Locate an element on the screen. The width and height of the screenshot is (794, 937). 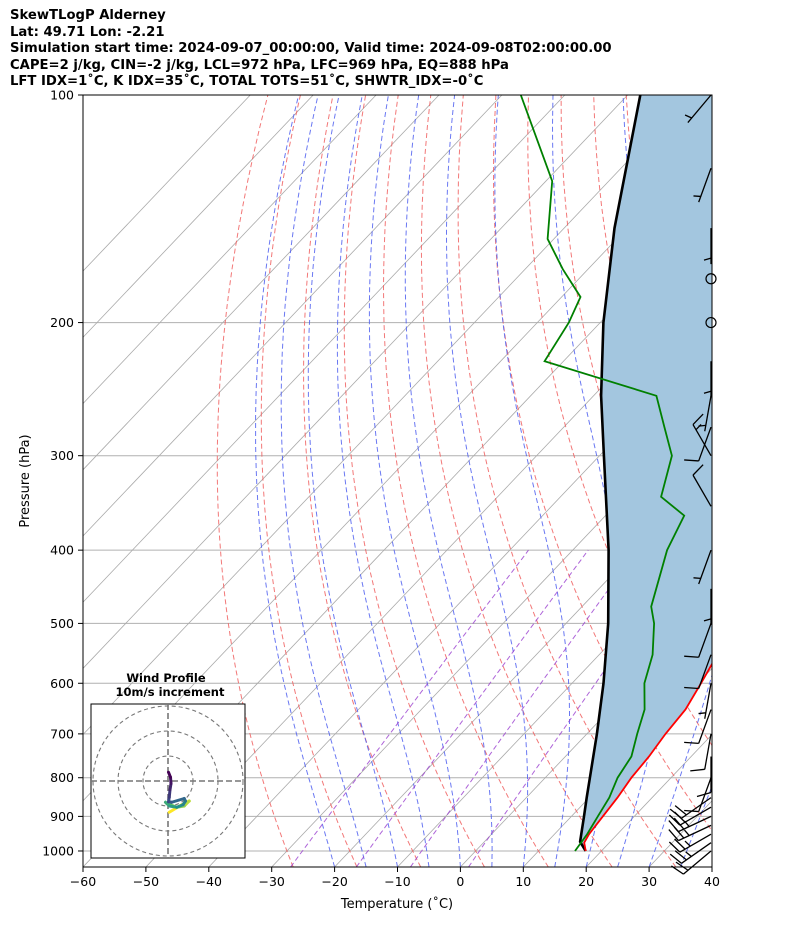
y-axis-label: Pressure (hPa) is located at coordinates (25, 480).